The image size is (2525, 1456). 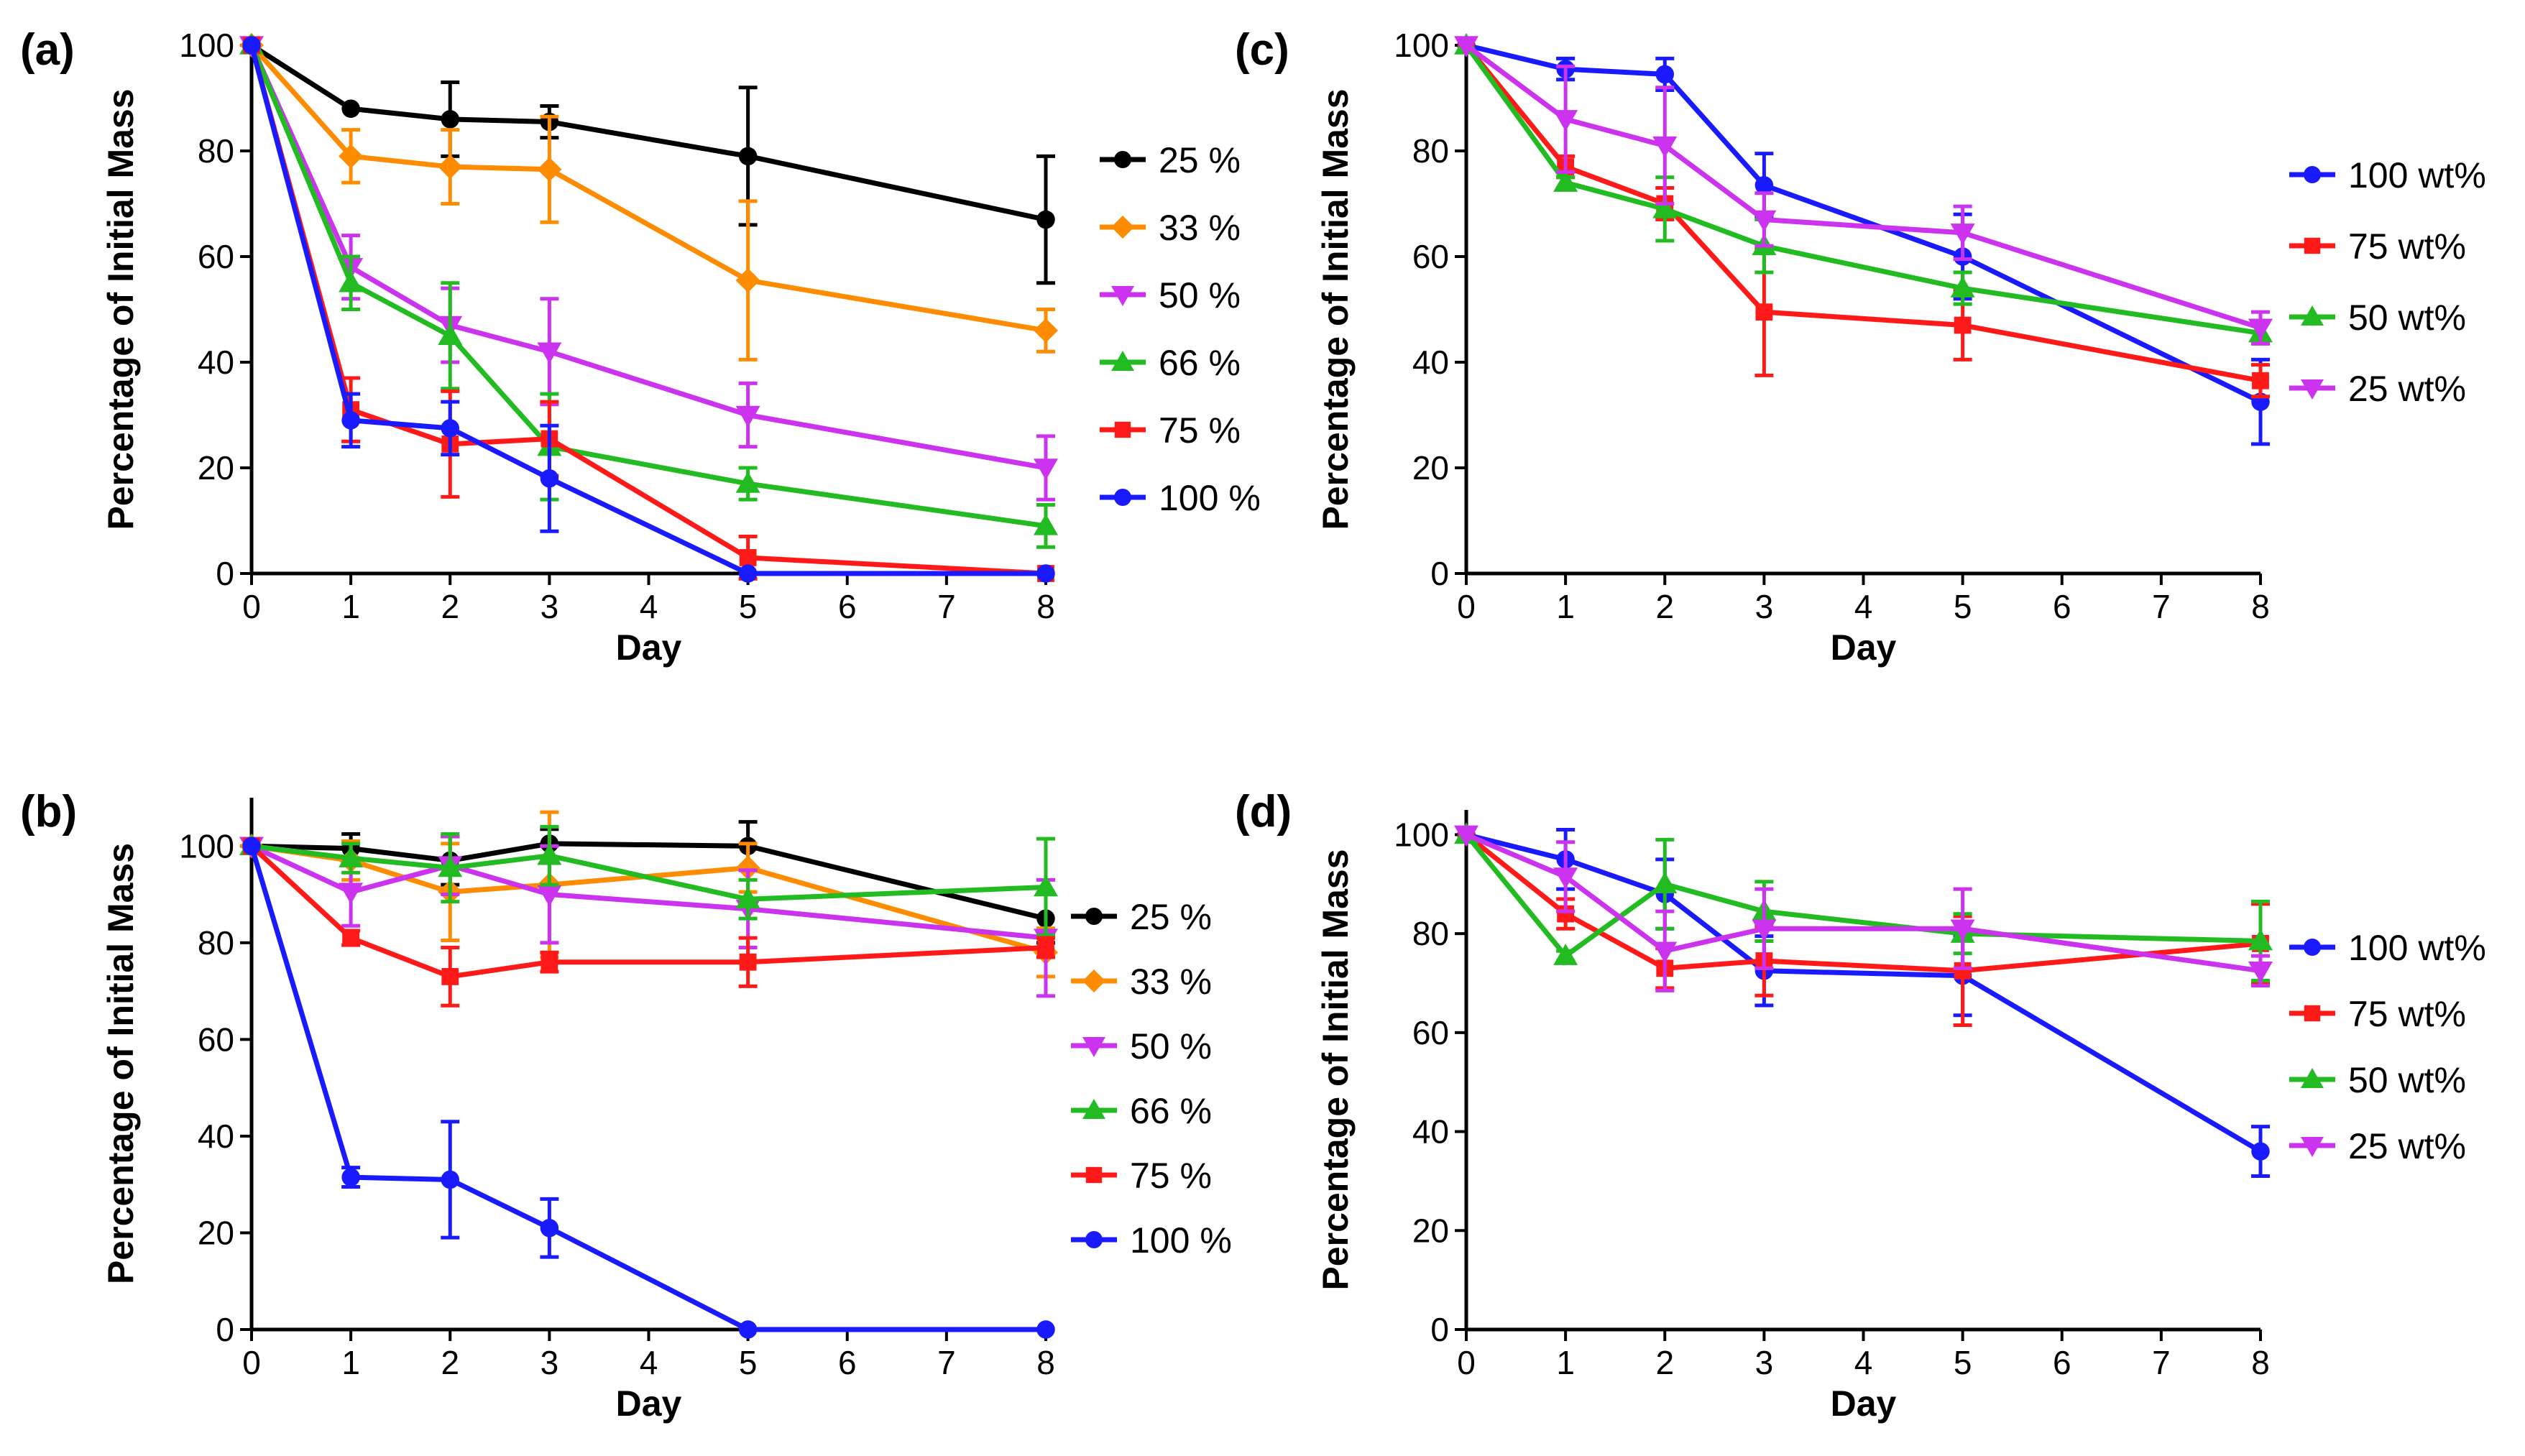 What do you see at coordinates (1171, 1111) in the screenshot?
I see `legend-label: 66 %` at bounding box center [1171, 1111].